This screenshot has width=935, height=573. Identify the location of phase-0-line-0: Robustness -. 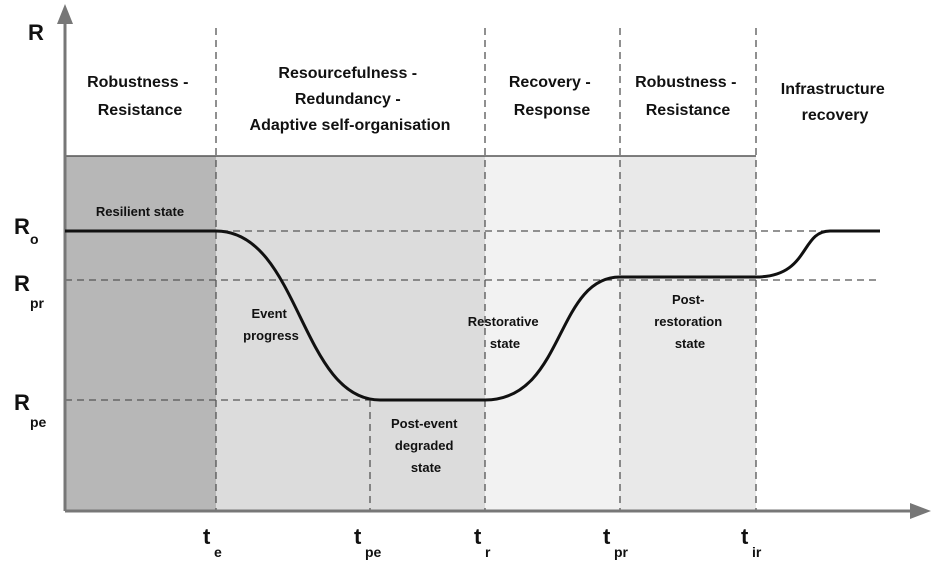
(137, 82).